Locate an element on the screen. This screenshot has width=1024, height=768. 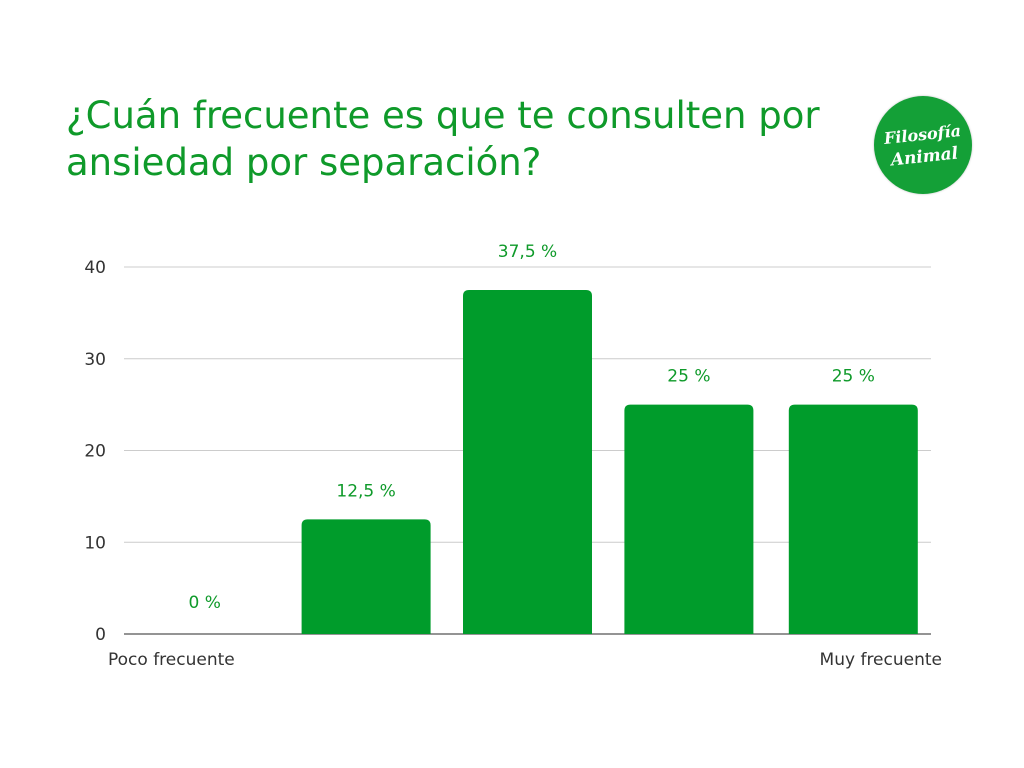
y-tick-label: 20 is located at coordinates (95, 452).